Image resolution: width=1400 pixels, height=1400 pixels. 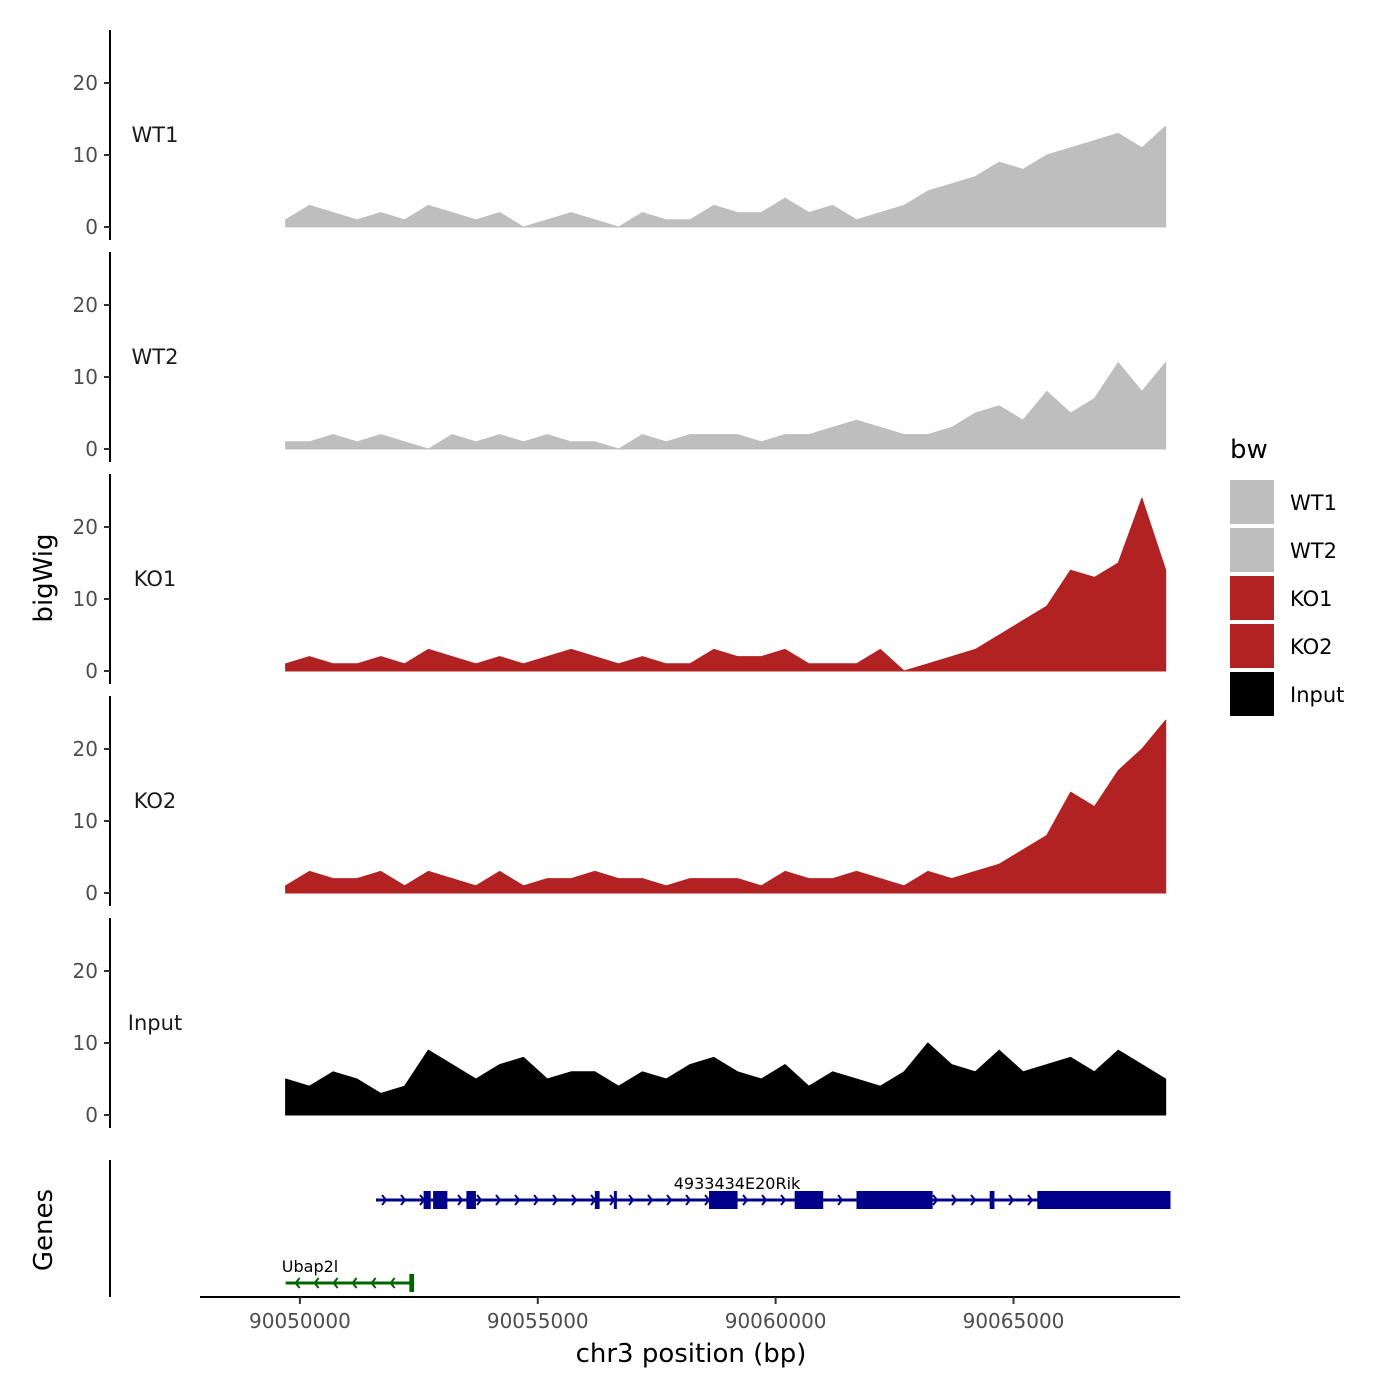 I want to click on legend-label-input: Input, so click(x=1317, y=695).